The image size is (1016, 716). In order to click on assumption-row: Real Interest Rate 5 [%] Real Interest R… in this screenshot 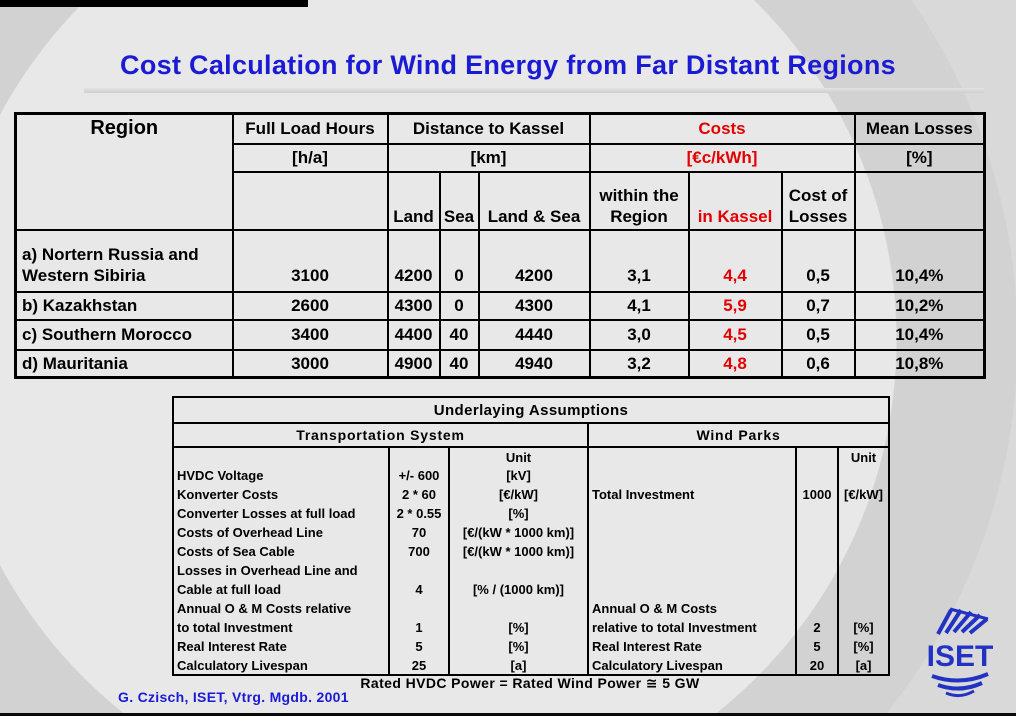, I will do `click(531, 646)`.